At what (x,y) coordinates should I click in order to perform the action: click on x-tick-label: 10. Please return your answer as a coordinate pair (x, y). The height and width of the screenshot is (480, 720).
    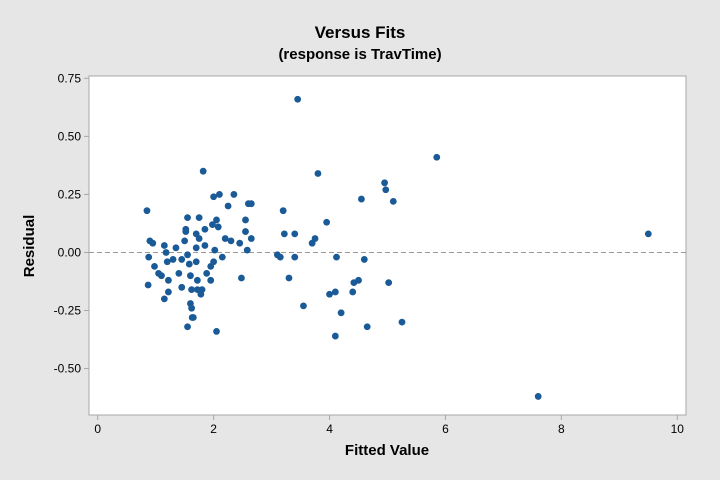
    Looking at the image, I should click on (678, 429).